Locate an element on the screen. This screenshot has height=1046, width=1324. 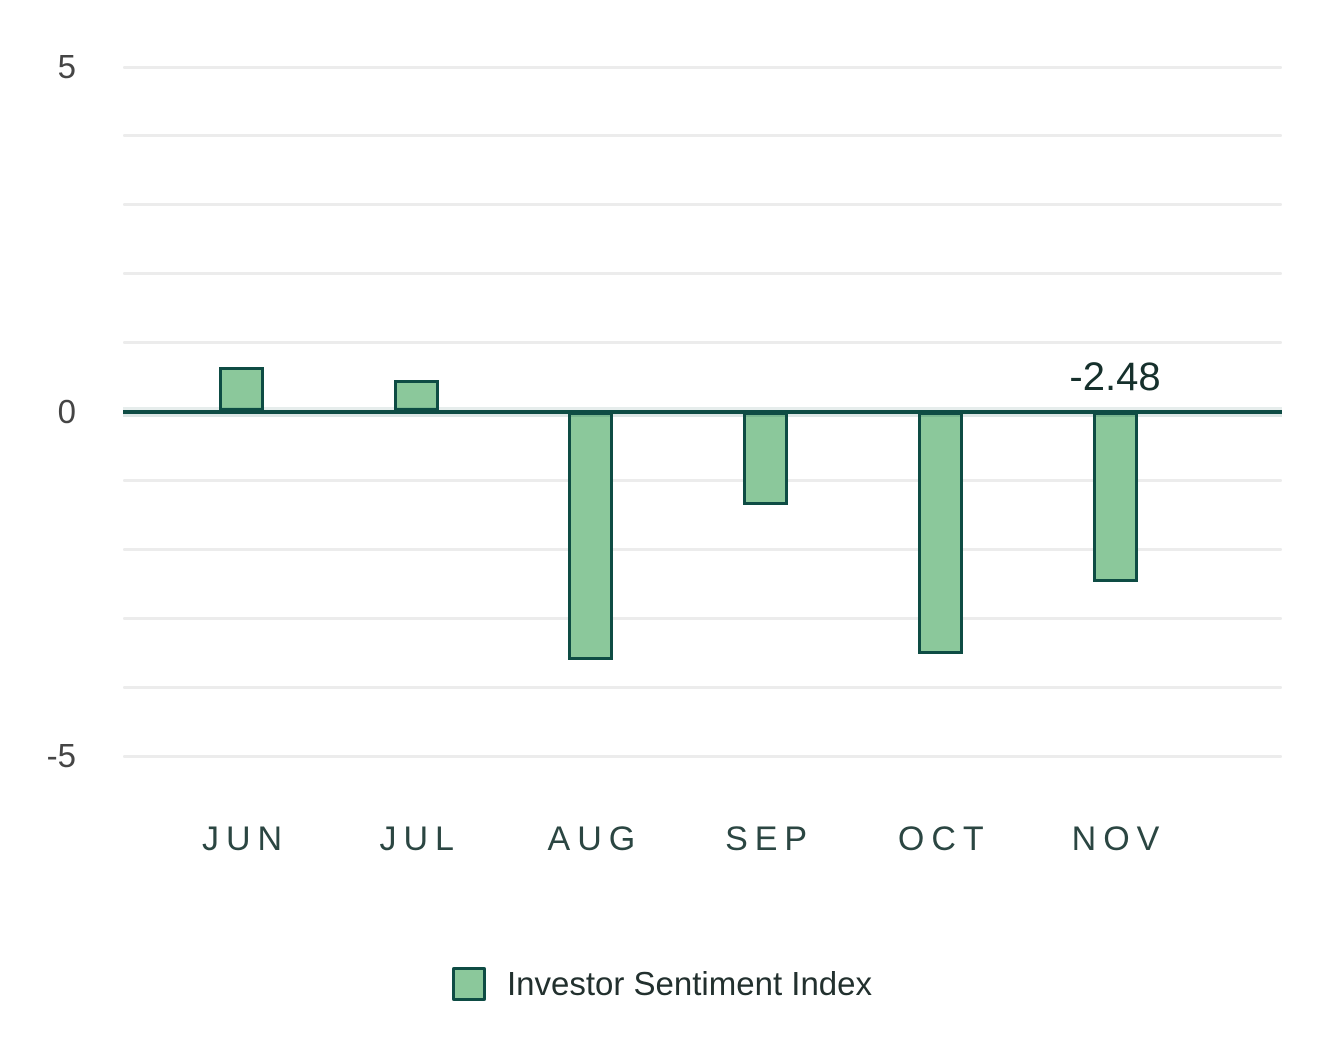
zero-axis-line is located at coordinates (702, 411).